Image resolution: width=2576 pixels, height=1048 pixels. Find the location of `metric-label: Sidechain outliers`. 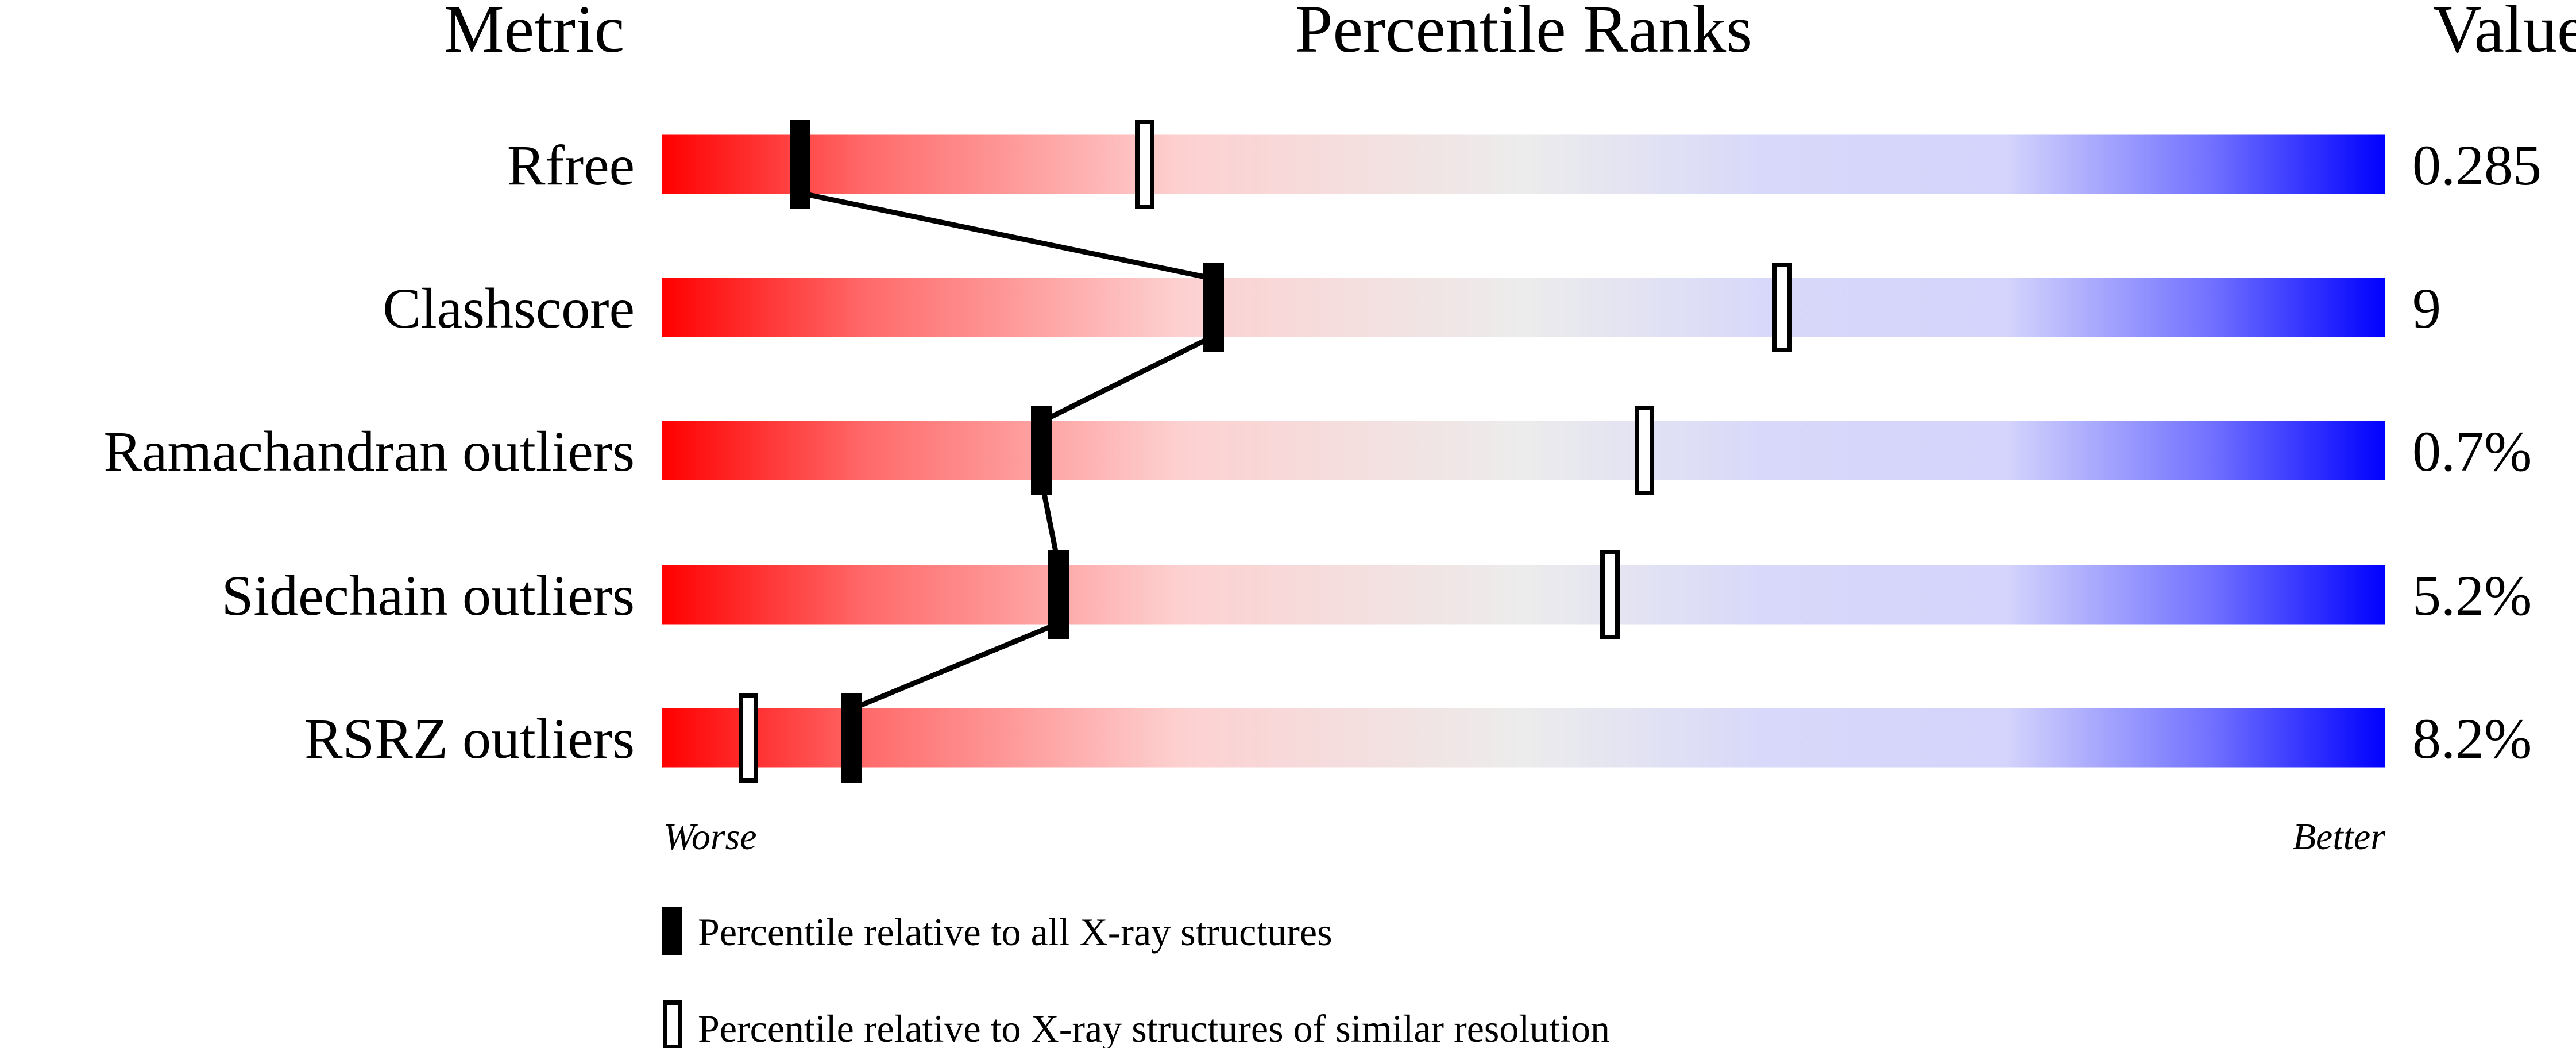

metric-label: Sidechain outliers is located at coordinates (428, 595).